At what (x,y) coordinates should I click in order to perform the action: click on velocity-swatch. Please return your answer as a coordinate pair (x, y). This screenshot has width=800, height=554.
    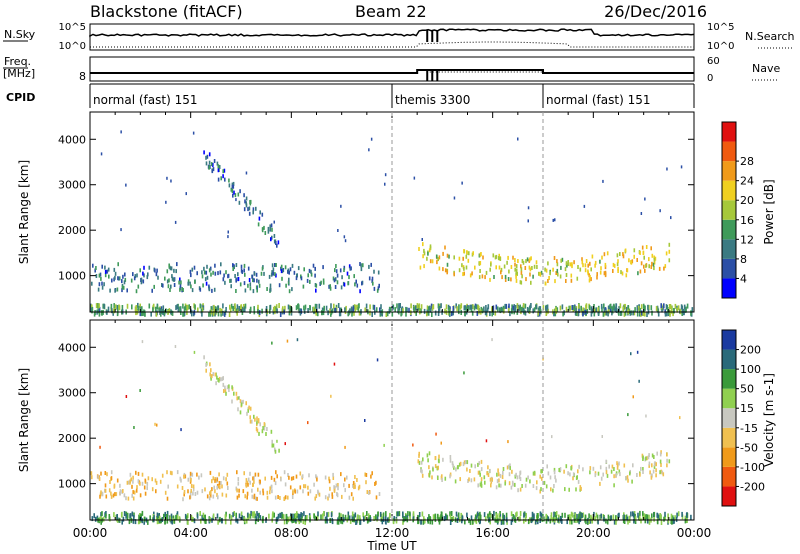
    Looking at the image, I should click on (729, 359).